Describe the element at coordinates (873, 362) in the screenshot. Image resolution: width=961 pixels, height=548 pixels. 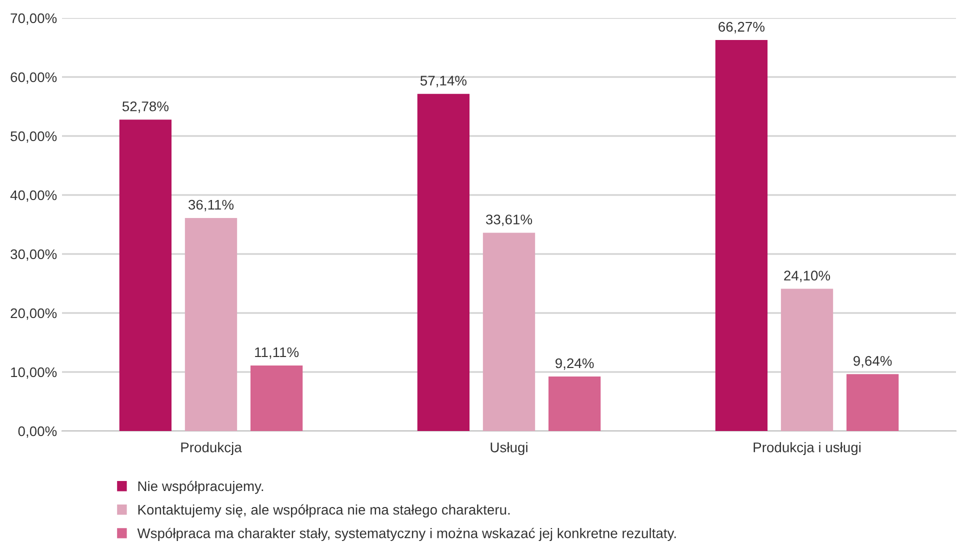
I see `data-label: 9,64%` at that location.